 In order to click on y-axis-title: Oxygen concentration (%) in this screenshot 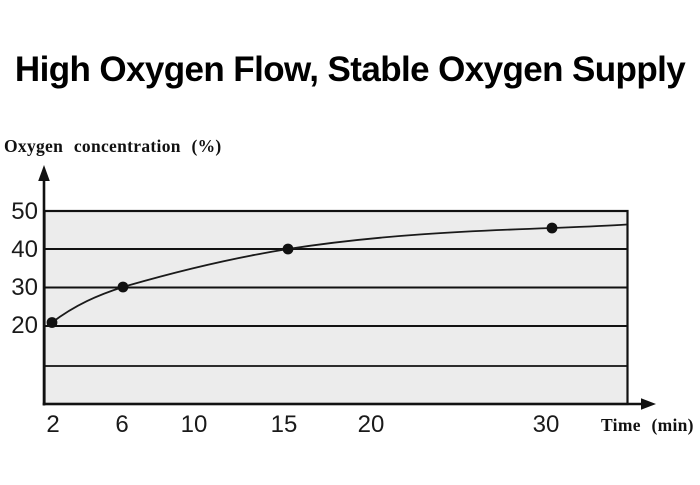, I will do `click(113, 146)`.